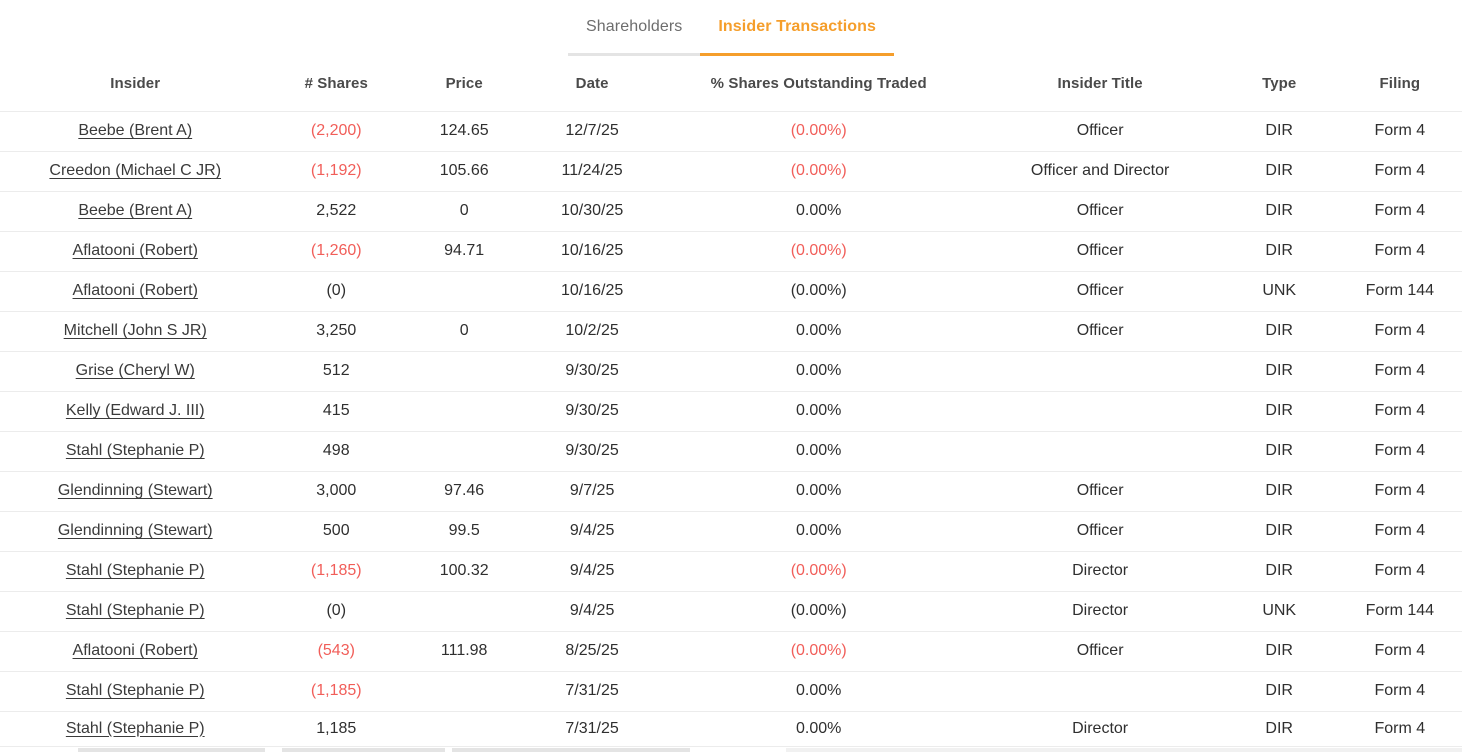 This screenshot has width=1462, height=752. Describe the element at coordinates (336, 691) in the screenshot. I see `cell-shares: (1,185)` at that location.